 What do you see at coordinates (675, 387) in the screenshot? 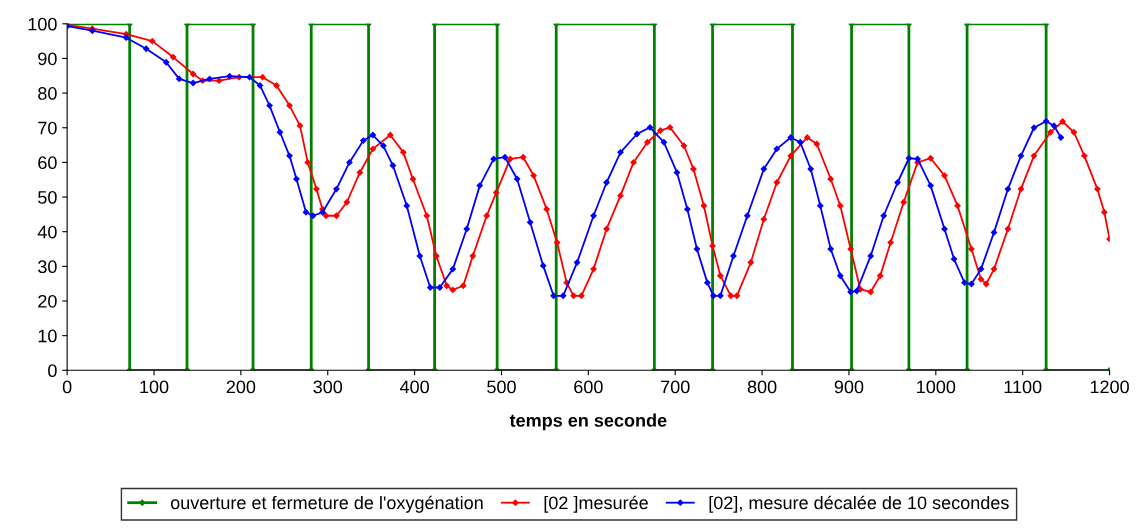
I see `x-tick-label: 700` at bounding box center [675, 387].